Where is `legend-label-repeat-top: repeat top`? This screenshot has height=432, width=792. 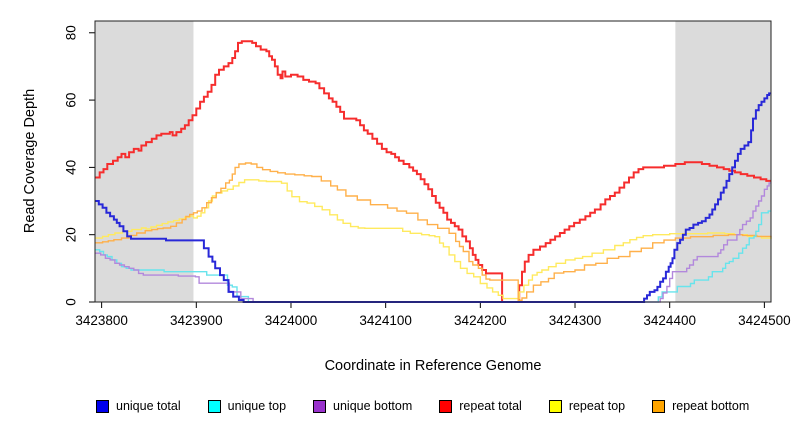
legend-label-repeat-top: repeat top is located at coordinates (597, 406).